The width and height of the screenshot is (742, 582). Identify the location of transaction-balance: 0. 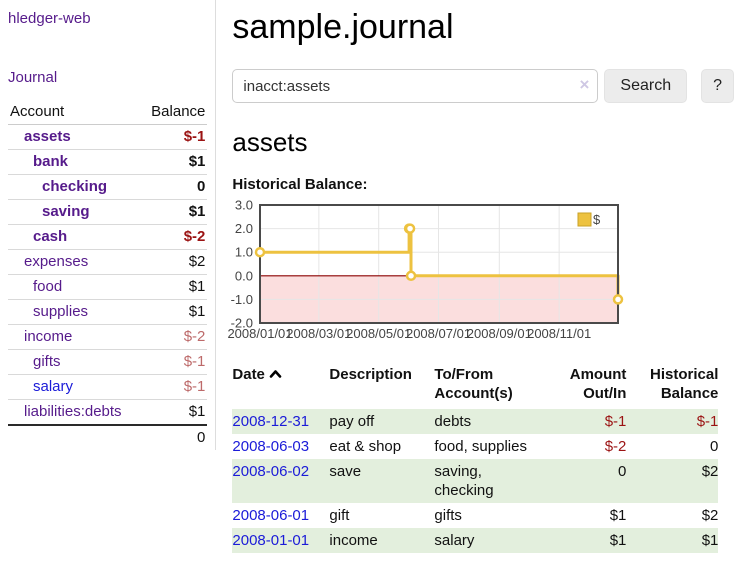
(714, 447).